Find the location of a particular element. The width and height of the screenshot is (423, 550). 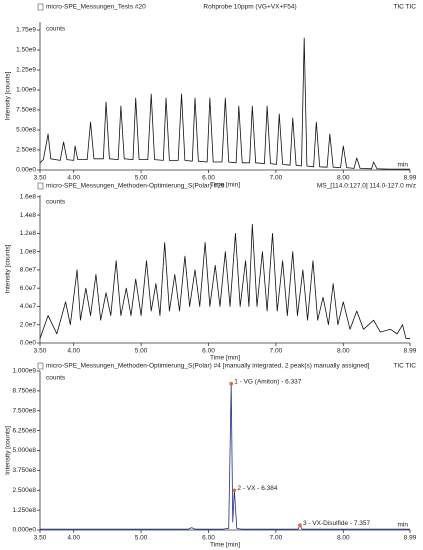

y-tick-label: 0.00e0 is located at coordinates (26, 170).